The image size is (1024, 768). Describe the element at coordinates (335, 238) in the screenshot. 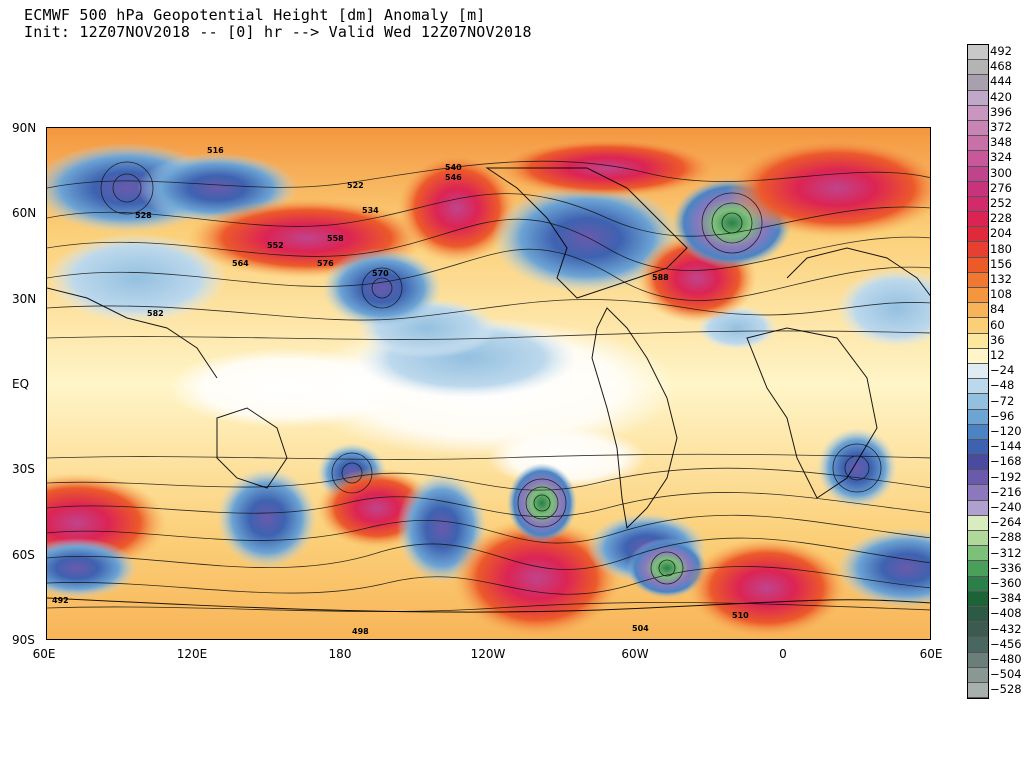

I see `contour-label-558: 558` at that location.